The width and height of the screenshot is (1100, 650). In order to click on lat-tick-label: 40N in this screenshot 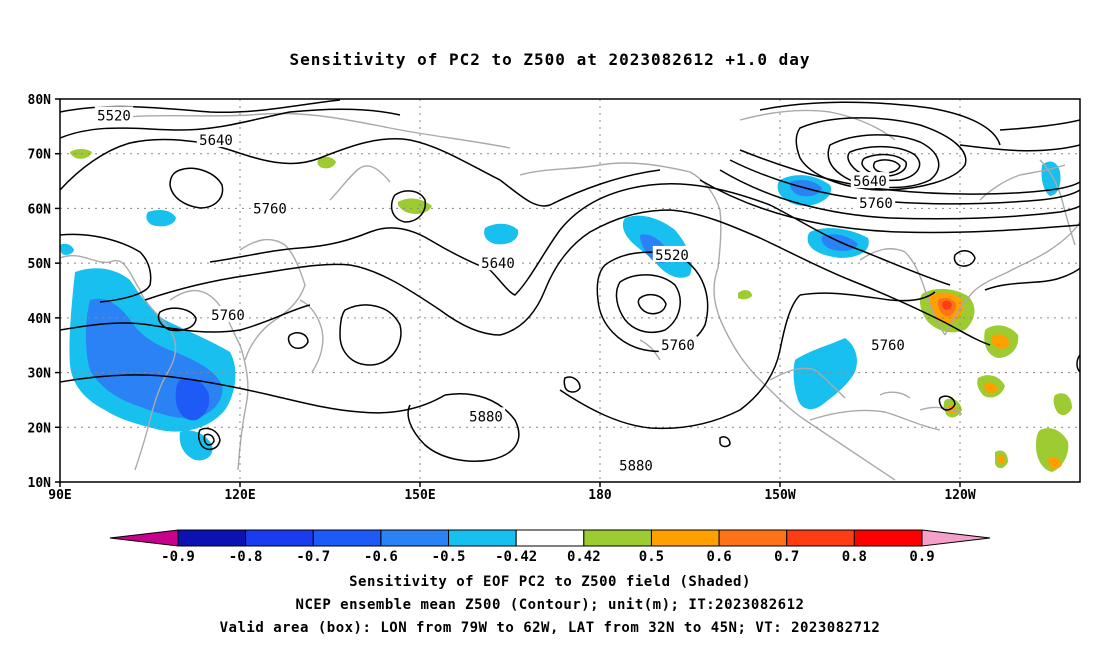, I will do `click(40, 319)`.